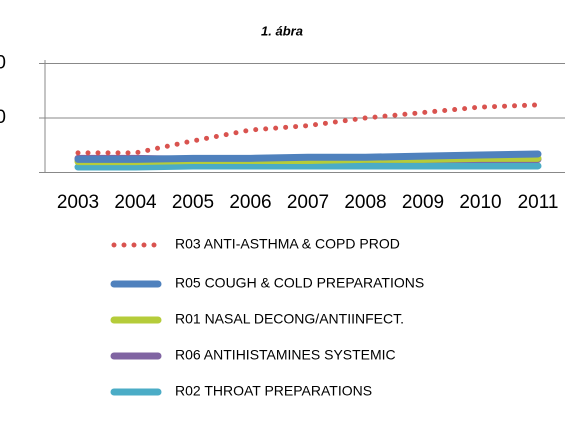 Image resolution: width=565 pixels, height=424 pixels. Describe the element at coordinates (250, 202) in the screenshot. I see `x-tick-label: 2006` at that location.